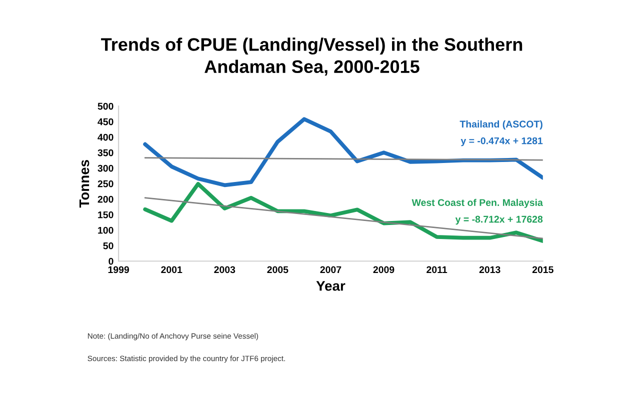  I want to click on line-series, so click(343, 212).